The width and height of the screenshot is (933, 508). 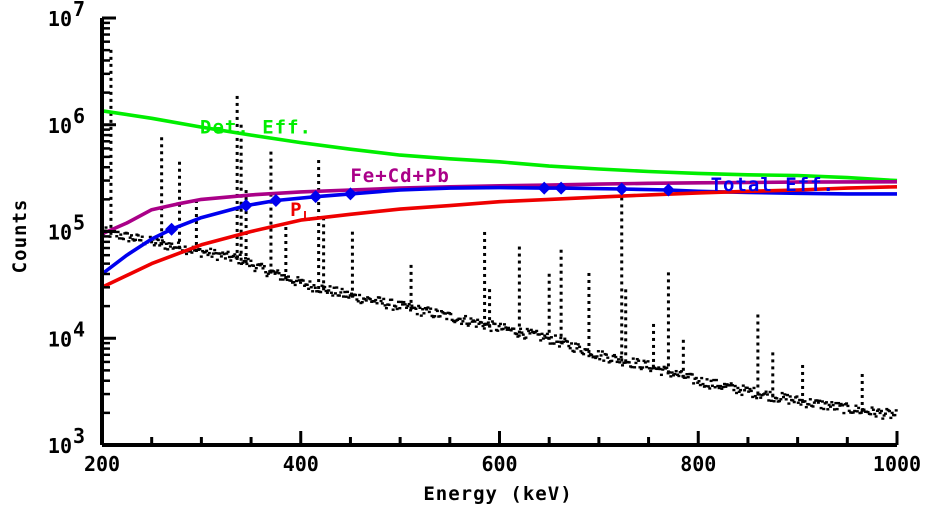 What do you see at coordinates (897, 464) in the screenshot?
I see `x-tick-label: 1000` at bounding box center [897, 464].